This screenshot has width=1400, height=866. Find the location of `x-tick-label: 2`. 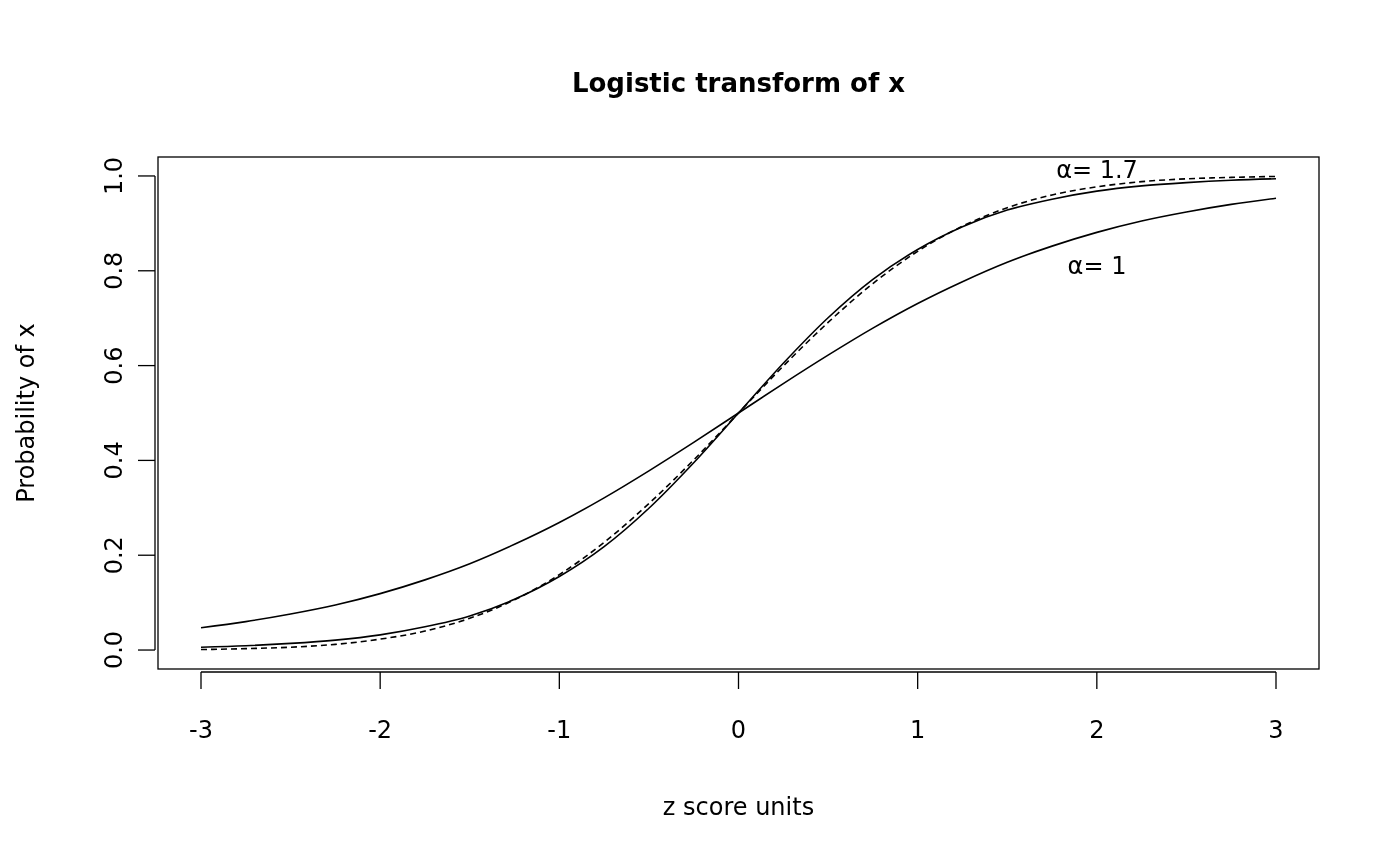

x-tick-label: 2 is located at coordinates (1097, 730).